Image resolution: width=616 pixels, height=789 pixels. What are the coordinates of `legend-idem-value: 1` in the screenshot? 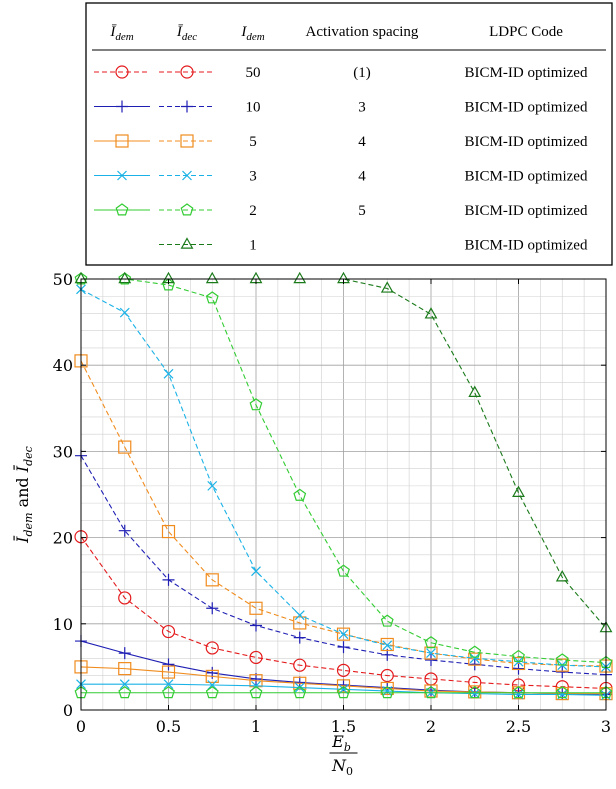 It's located at (253, 246).